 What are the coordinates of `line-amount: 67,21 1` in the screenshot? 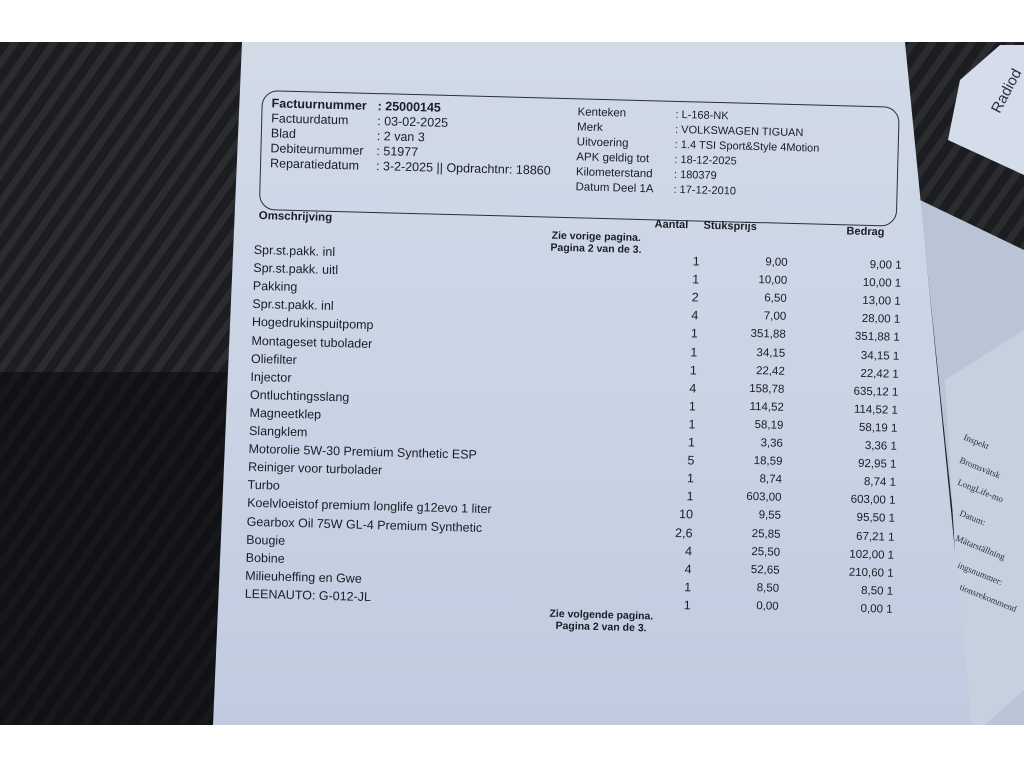 It's located at (875, 537).